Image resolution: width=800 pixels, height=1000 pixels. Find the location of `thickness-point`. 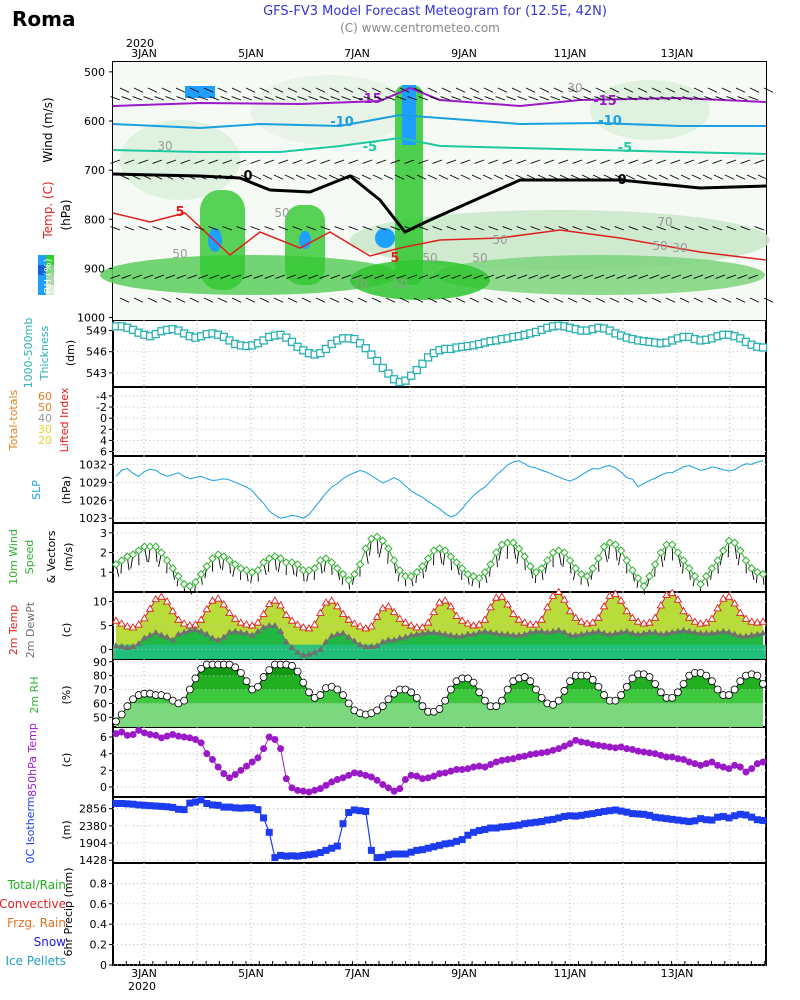

thickness-point is located at coordinates (371, 354).